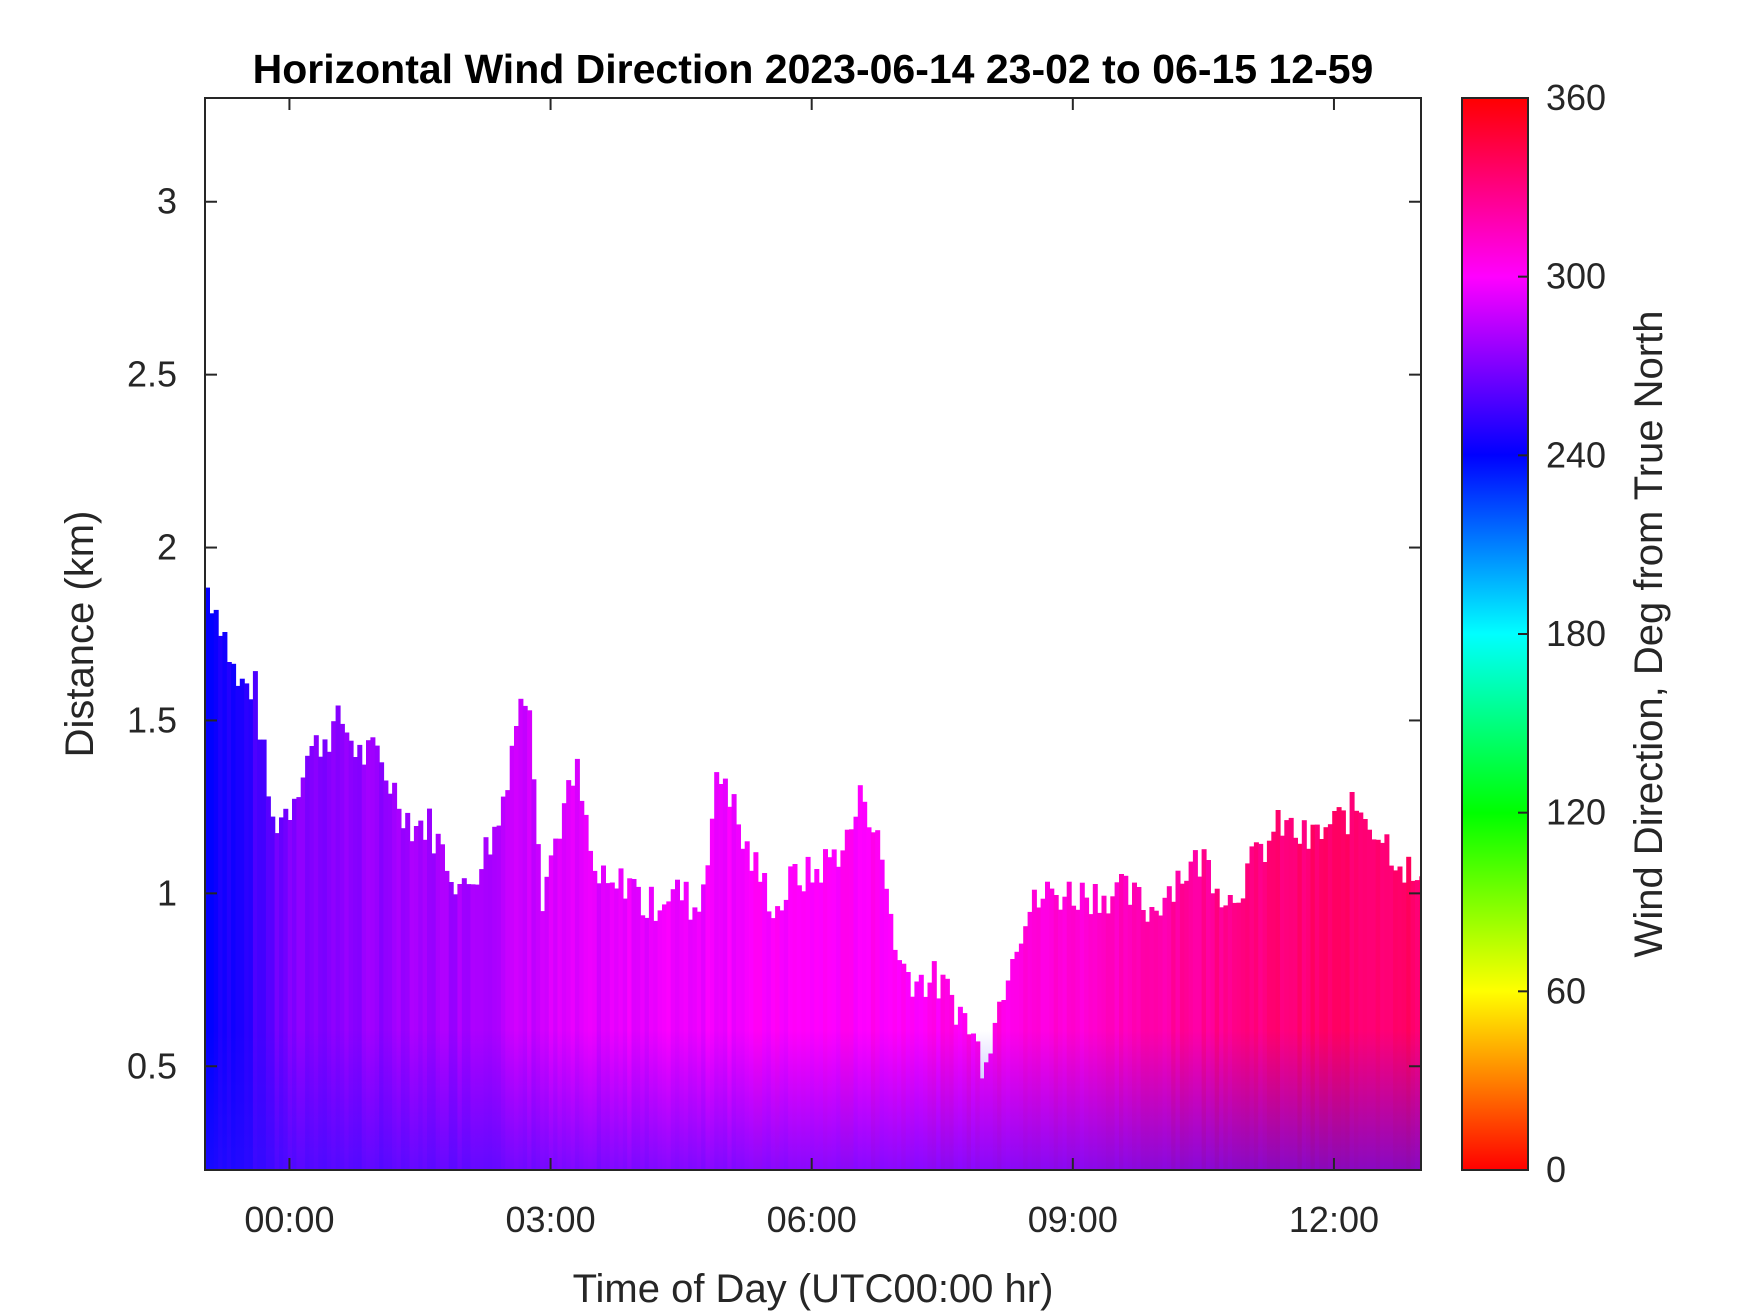 The width and height of the screenshot is (1750, 1313). What do you see at coordinates (152, 374) in the screenshot?
I see `y-tick-label: 2.5` at bounding box center [152, 374].